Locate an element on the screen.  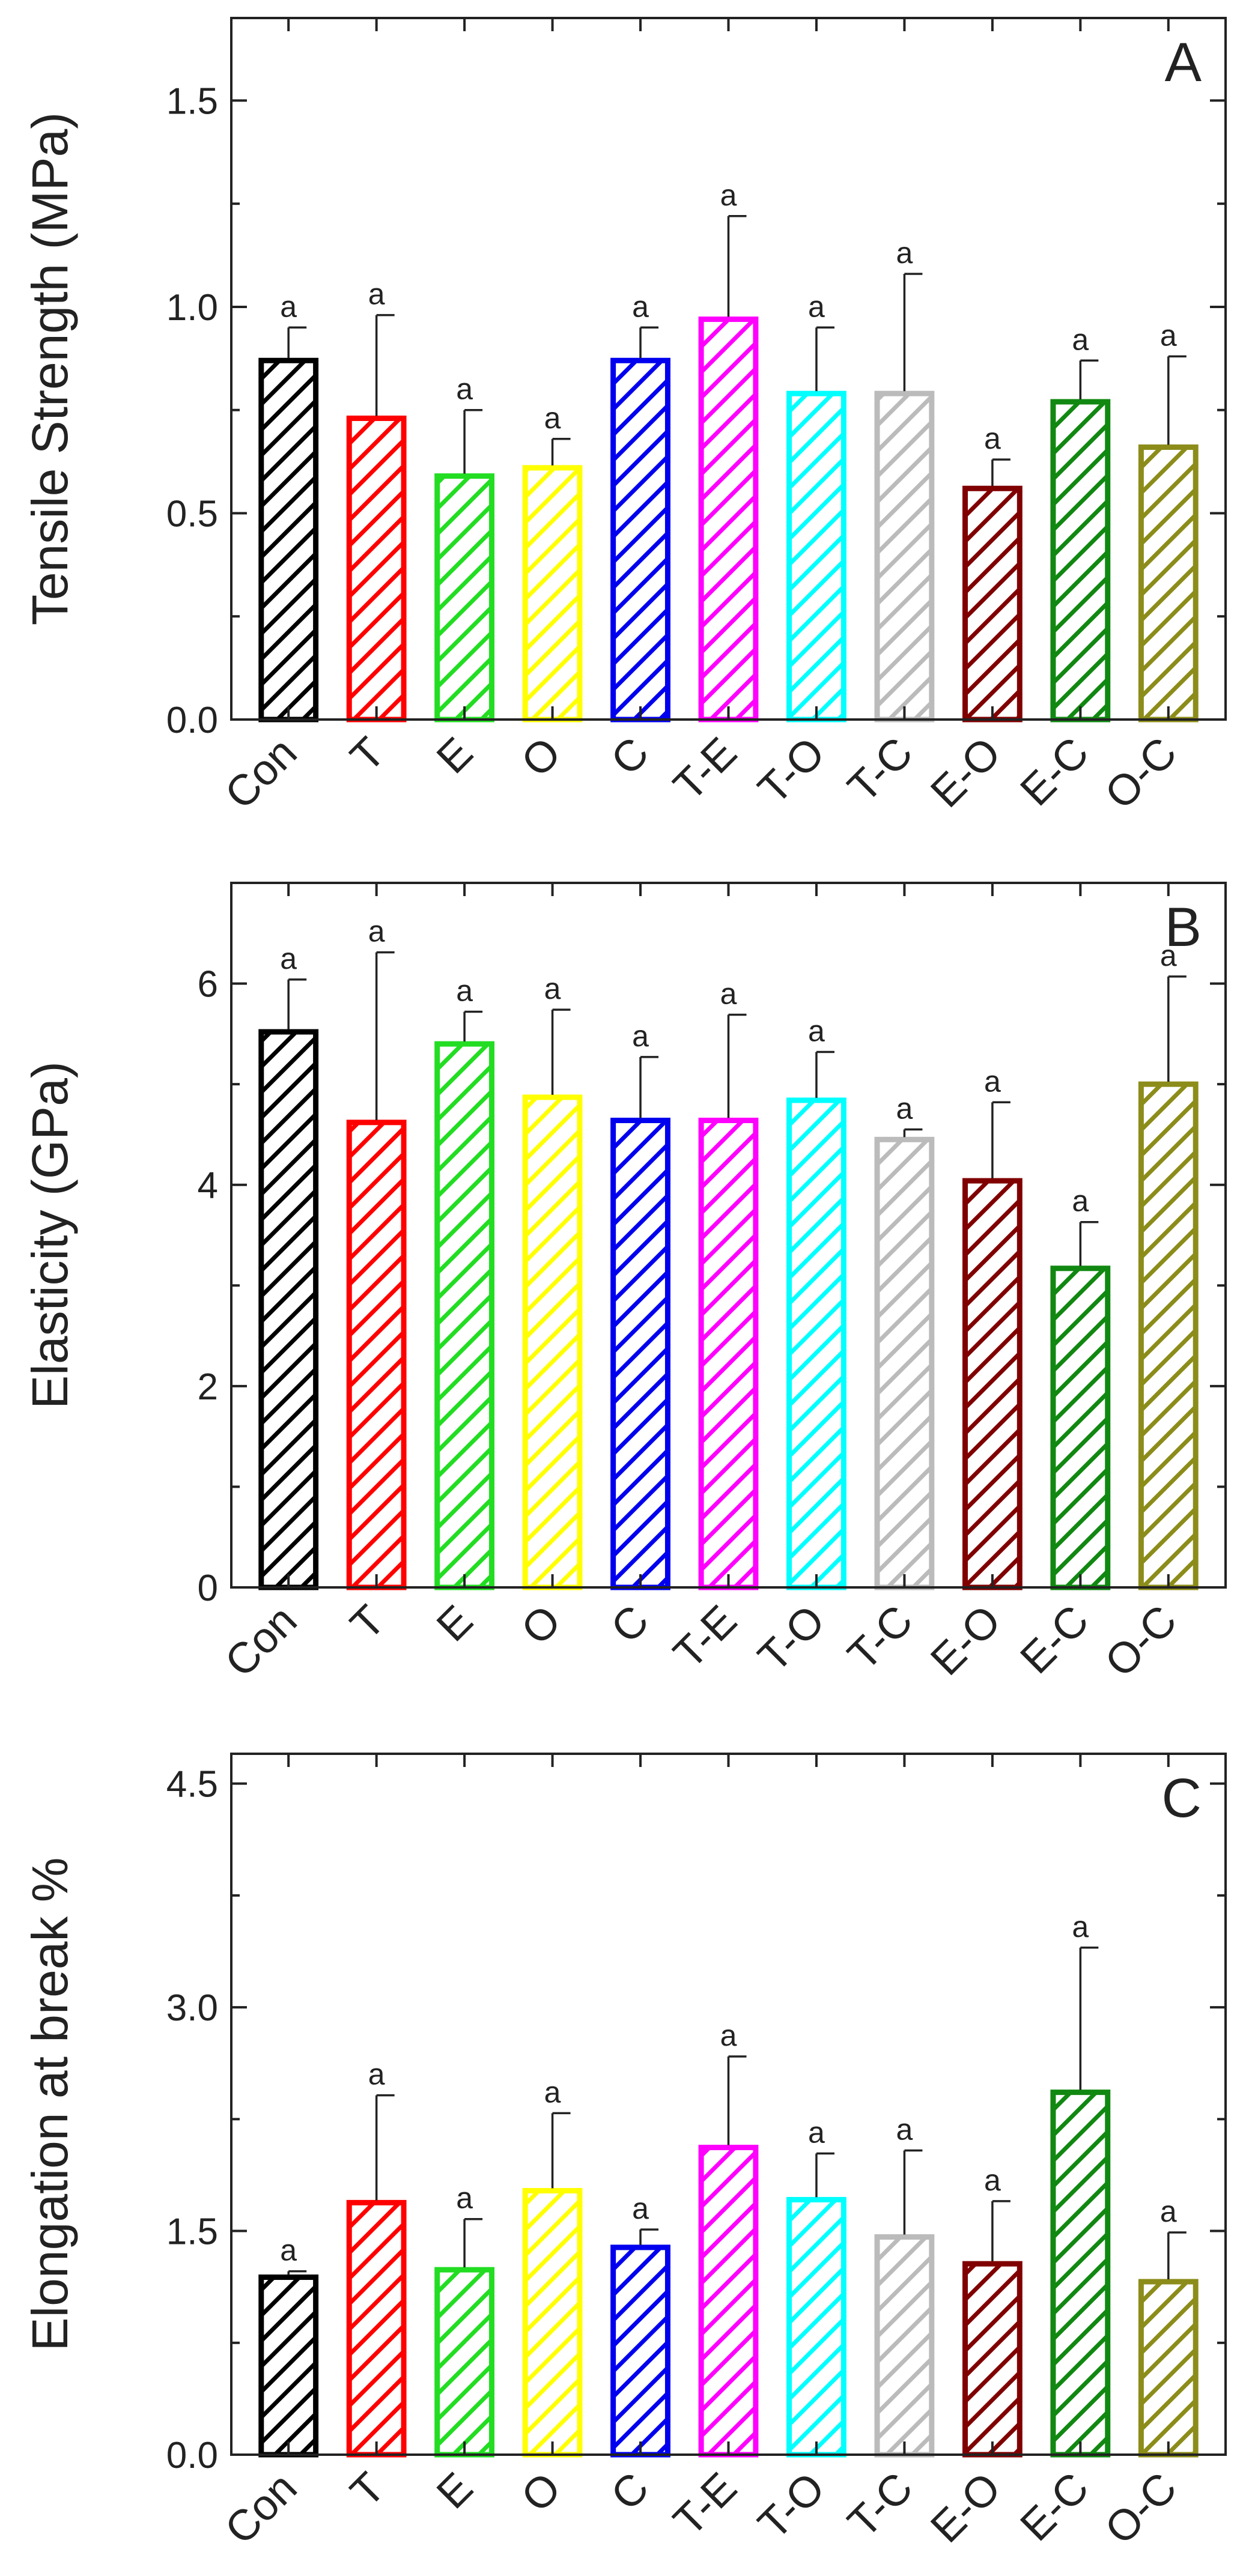
y-tick-label: 3.0 is located at coordinates (192, 2008).